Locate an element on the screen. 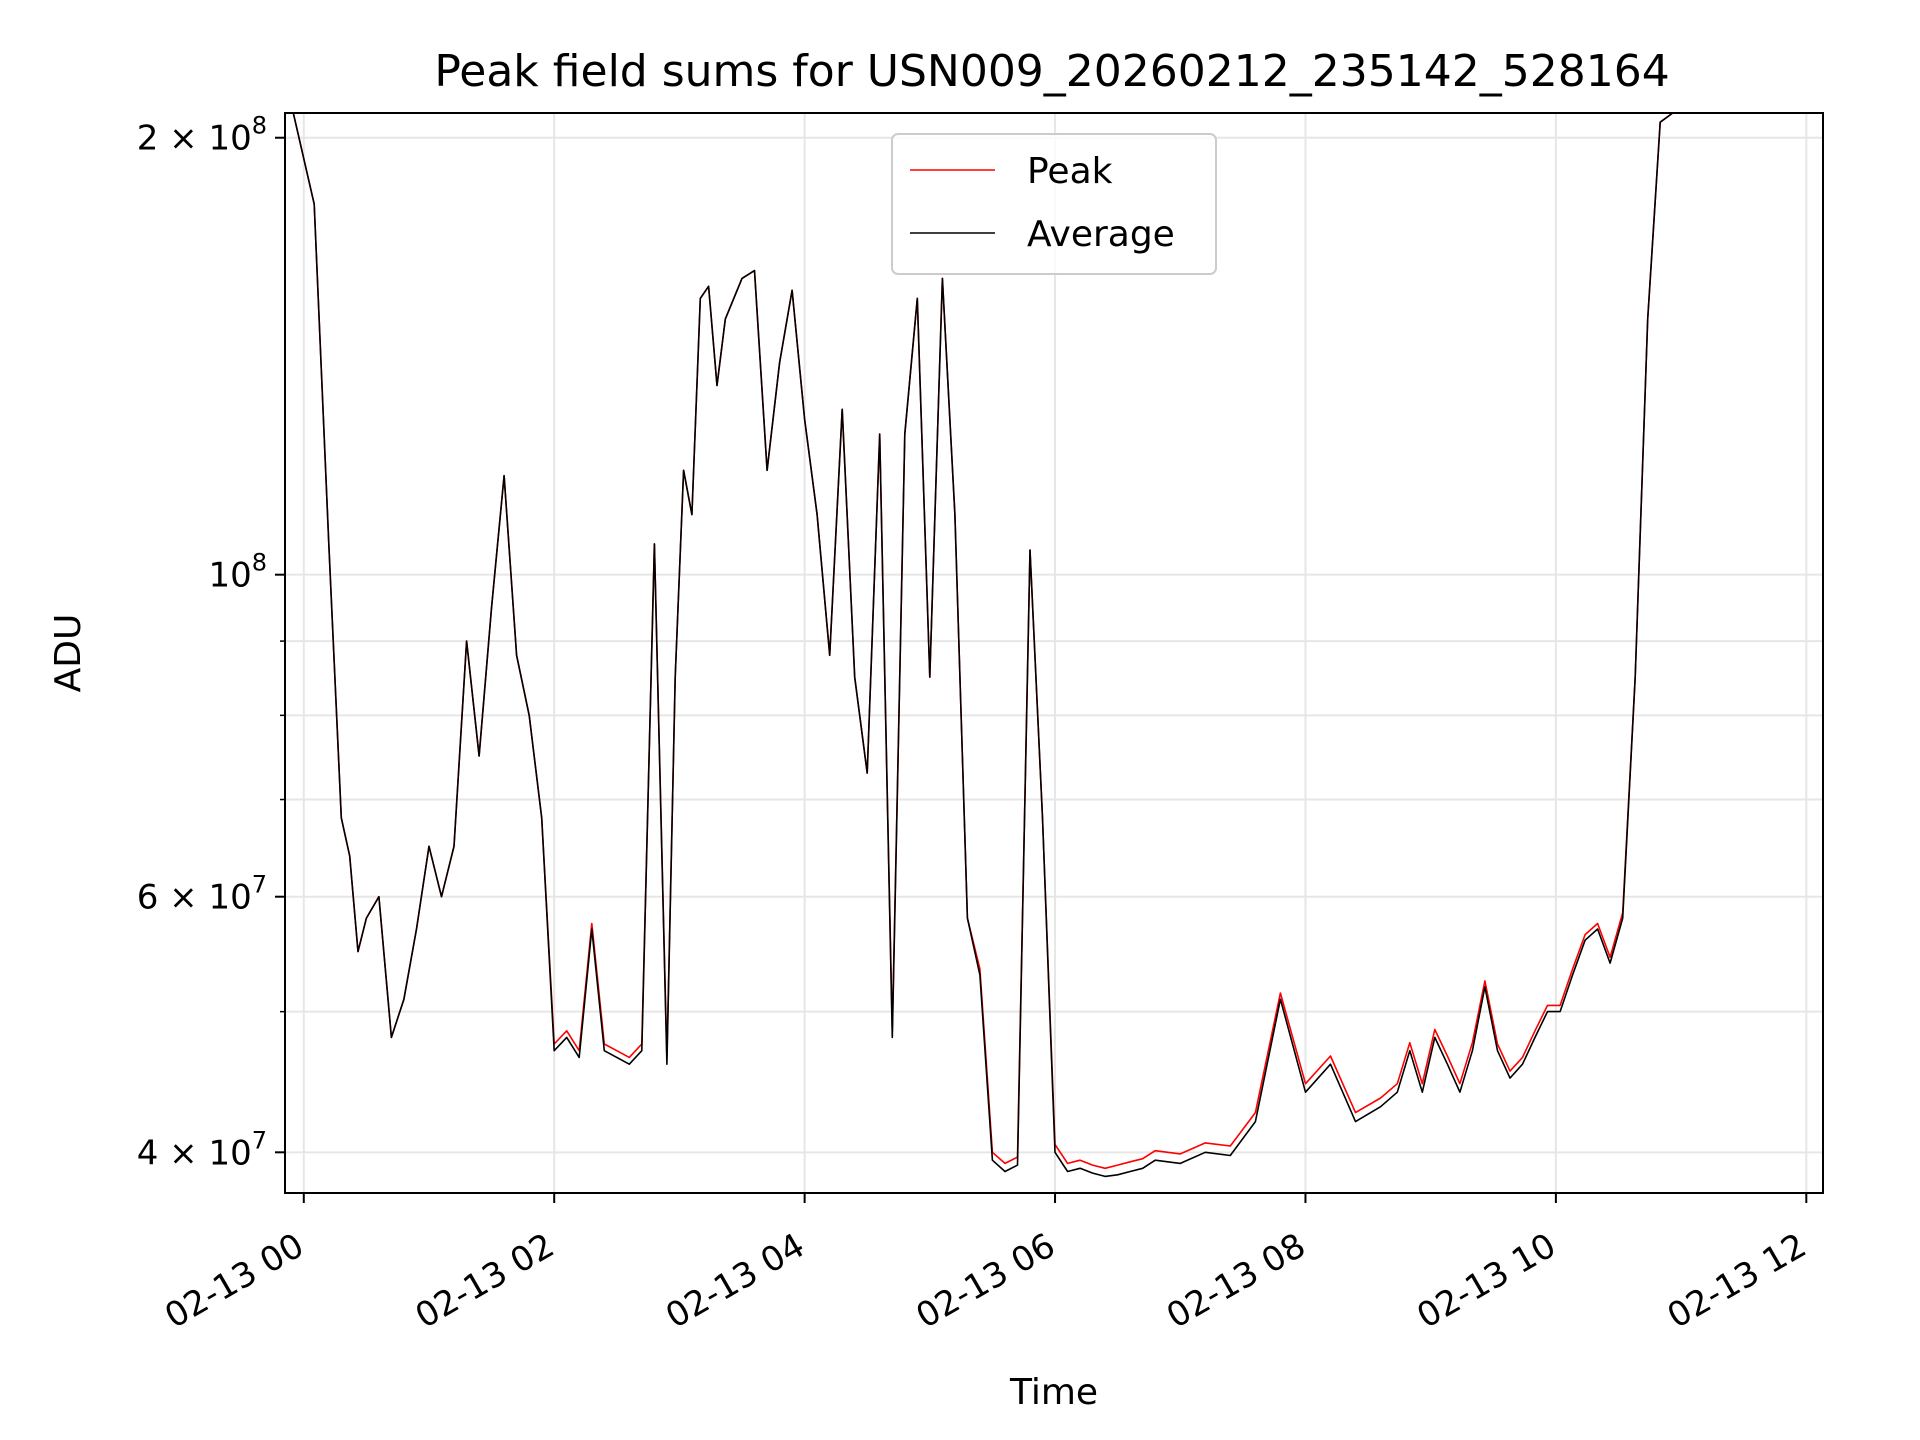  legend-box is located at coordinates (1054, 204).